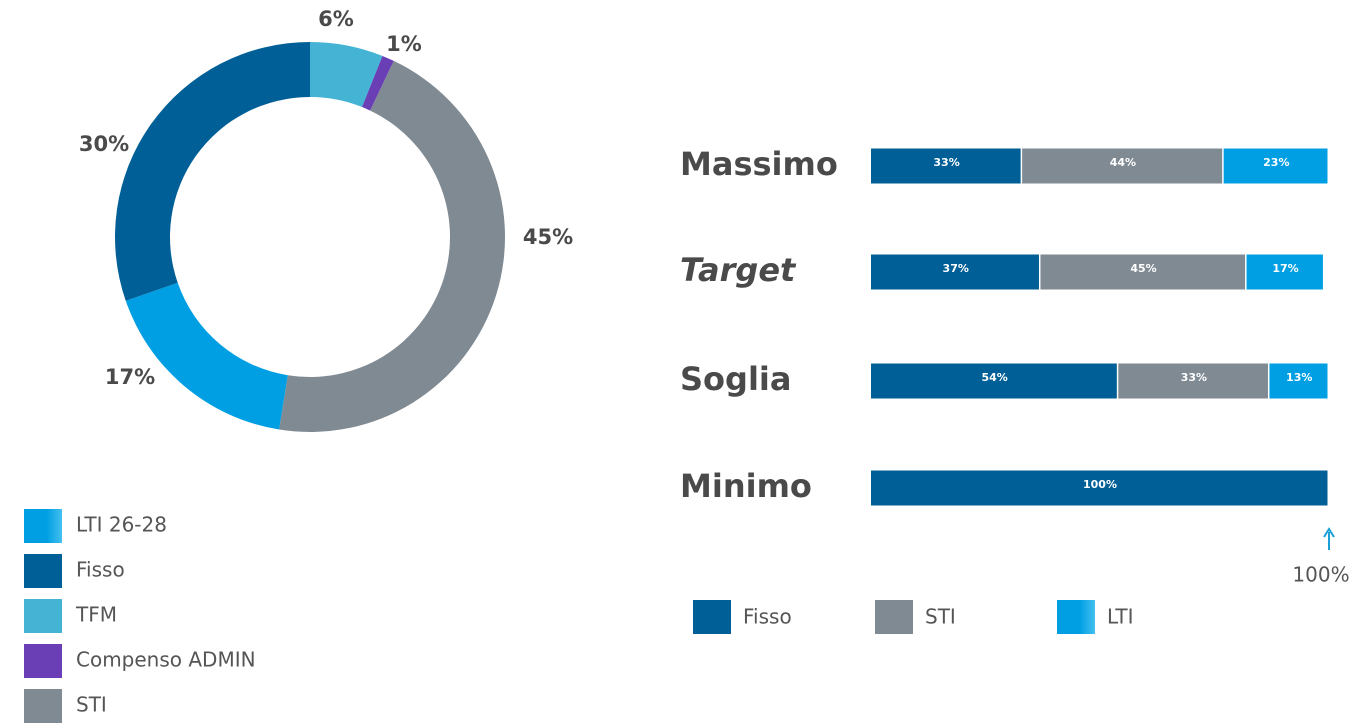 The image size is (1357, 724). I want to click on slice-label: 1%, so click(404, 44).